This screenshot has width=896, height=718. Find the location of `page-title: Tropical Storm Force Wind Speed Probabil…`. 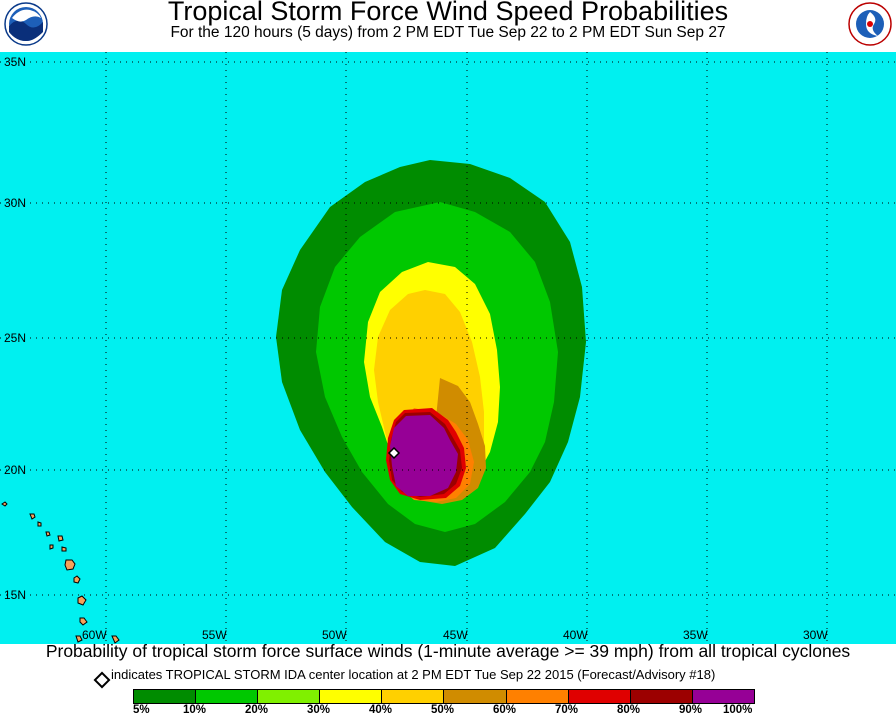

page-title: Tropical Storm Force Wind Speed Probabil… is located at coordinates (448, 13).